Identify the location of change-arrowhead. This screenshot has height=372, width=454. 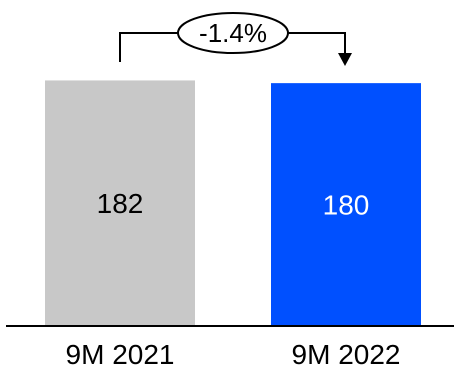
(345, 59).